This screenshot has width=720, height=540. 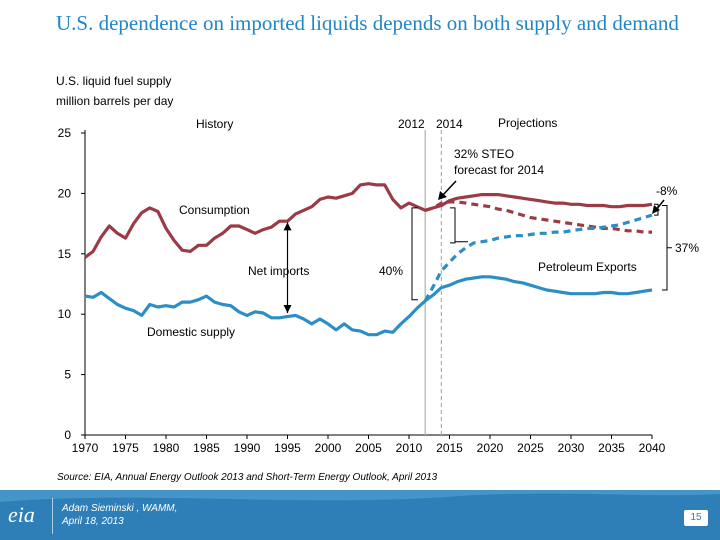 What do you see at coordinates (115, 101) in the screenshot?
I see `chart-units: million barrels per day` at bounding box center [115, 101].